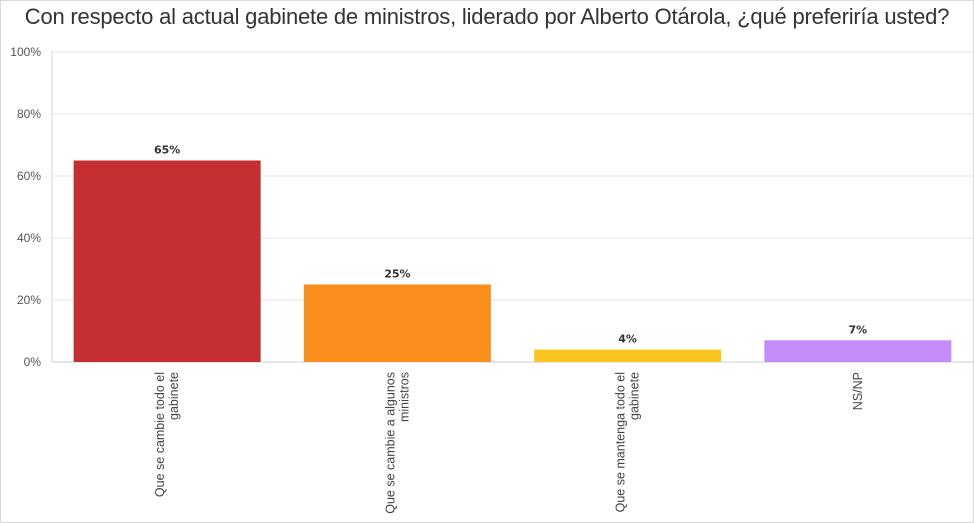 The image size is (974, 523). I want to click on category-label: Que se cambie todo el gabinete, so click(167, 434).